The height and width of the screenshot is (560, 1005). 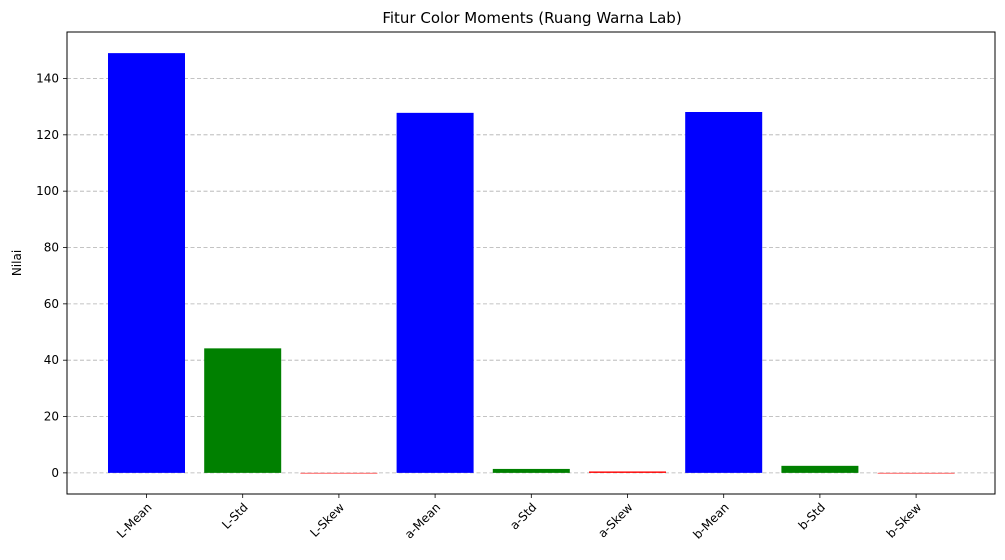 What do you see at coordinates (51, 248) in the screenshot?
I see `y-tick-label: 80` at bounding box center [51, 248].